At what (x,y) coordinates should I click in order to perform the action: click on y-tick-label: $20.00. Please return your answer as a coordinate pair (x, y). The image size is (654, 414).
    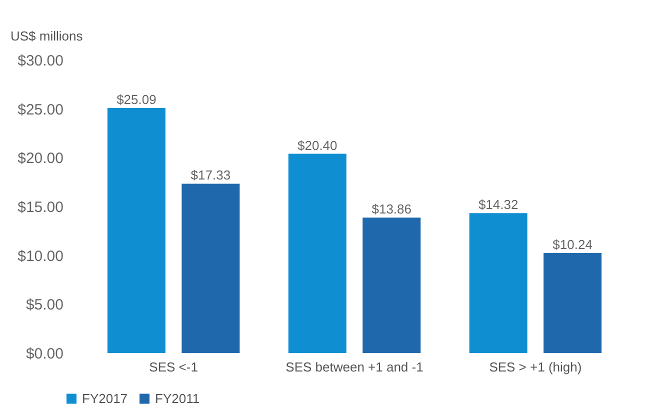
    Looking at the image, I should click on (41, 159).